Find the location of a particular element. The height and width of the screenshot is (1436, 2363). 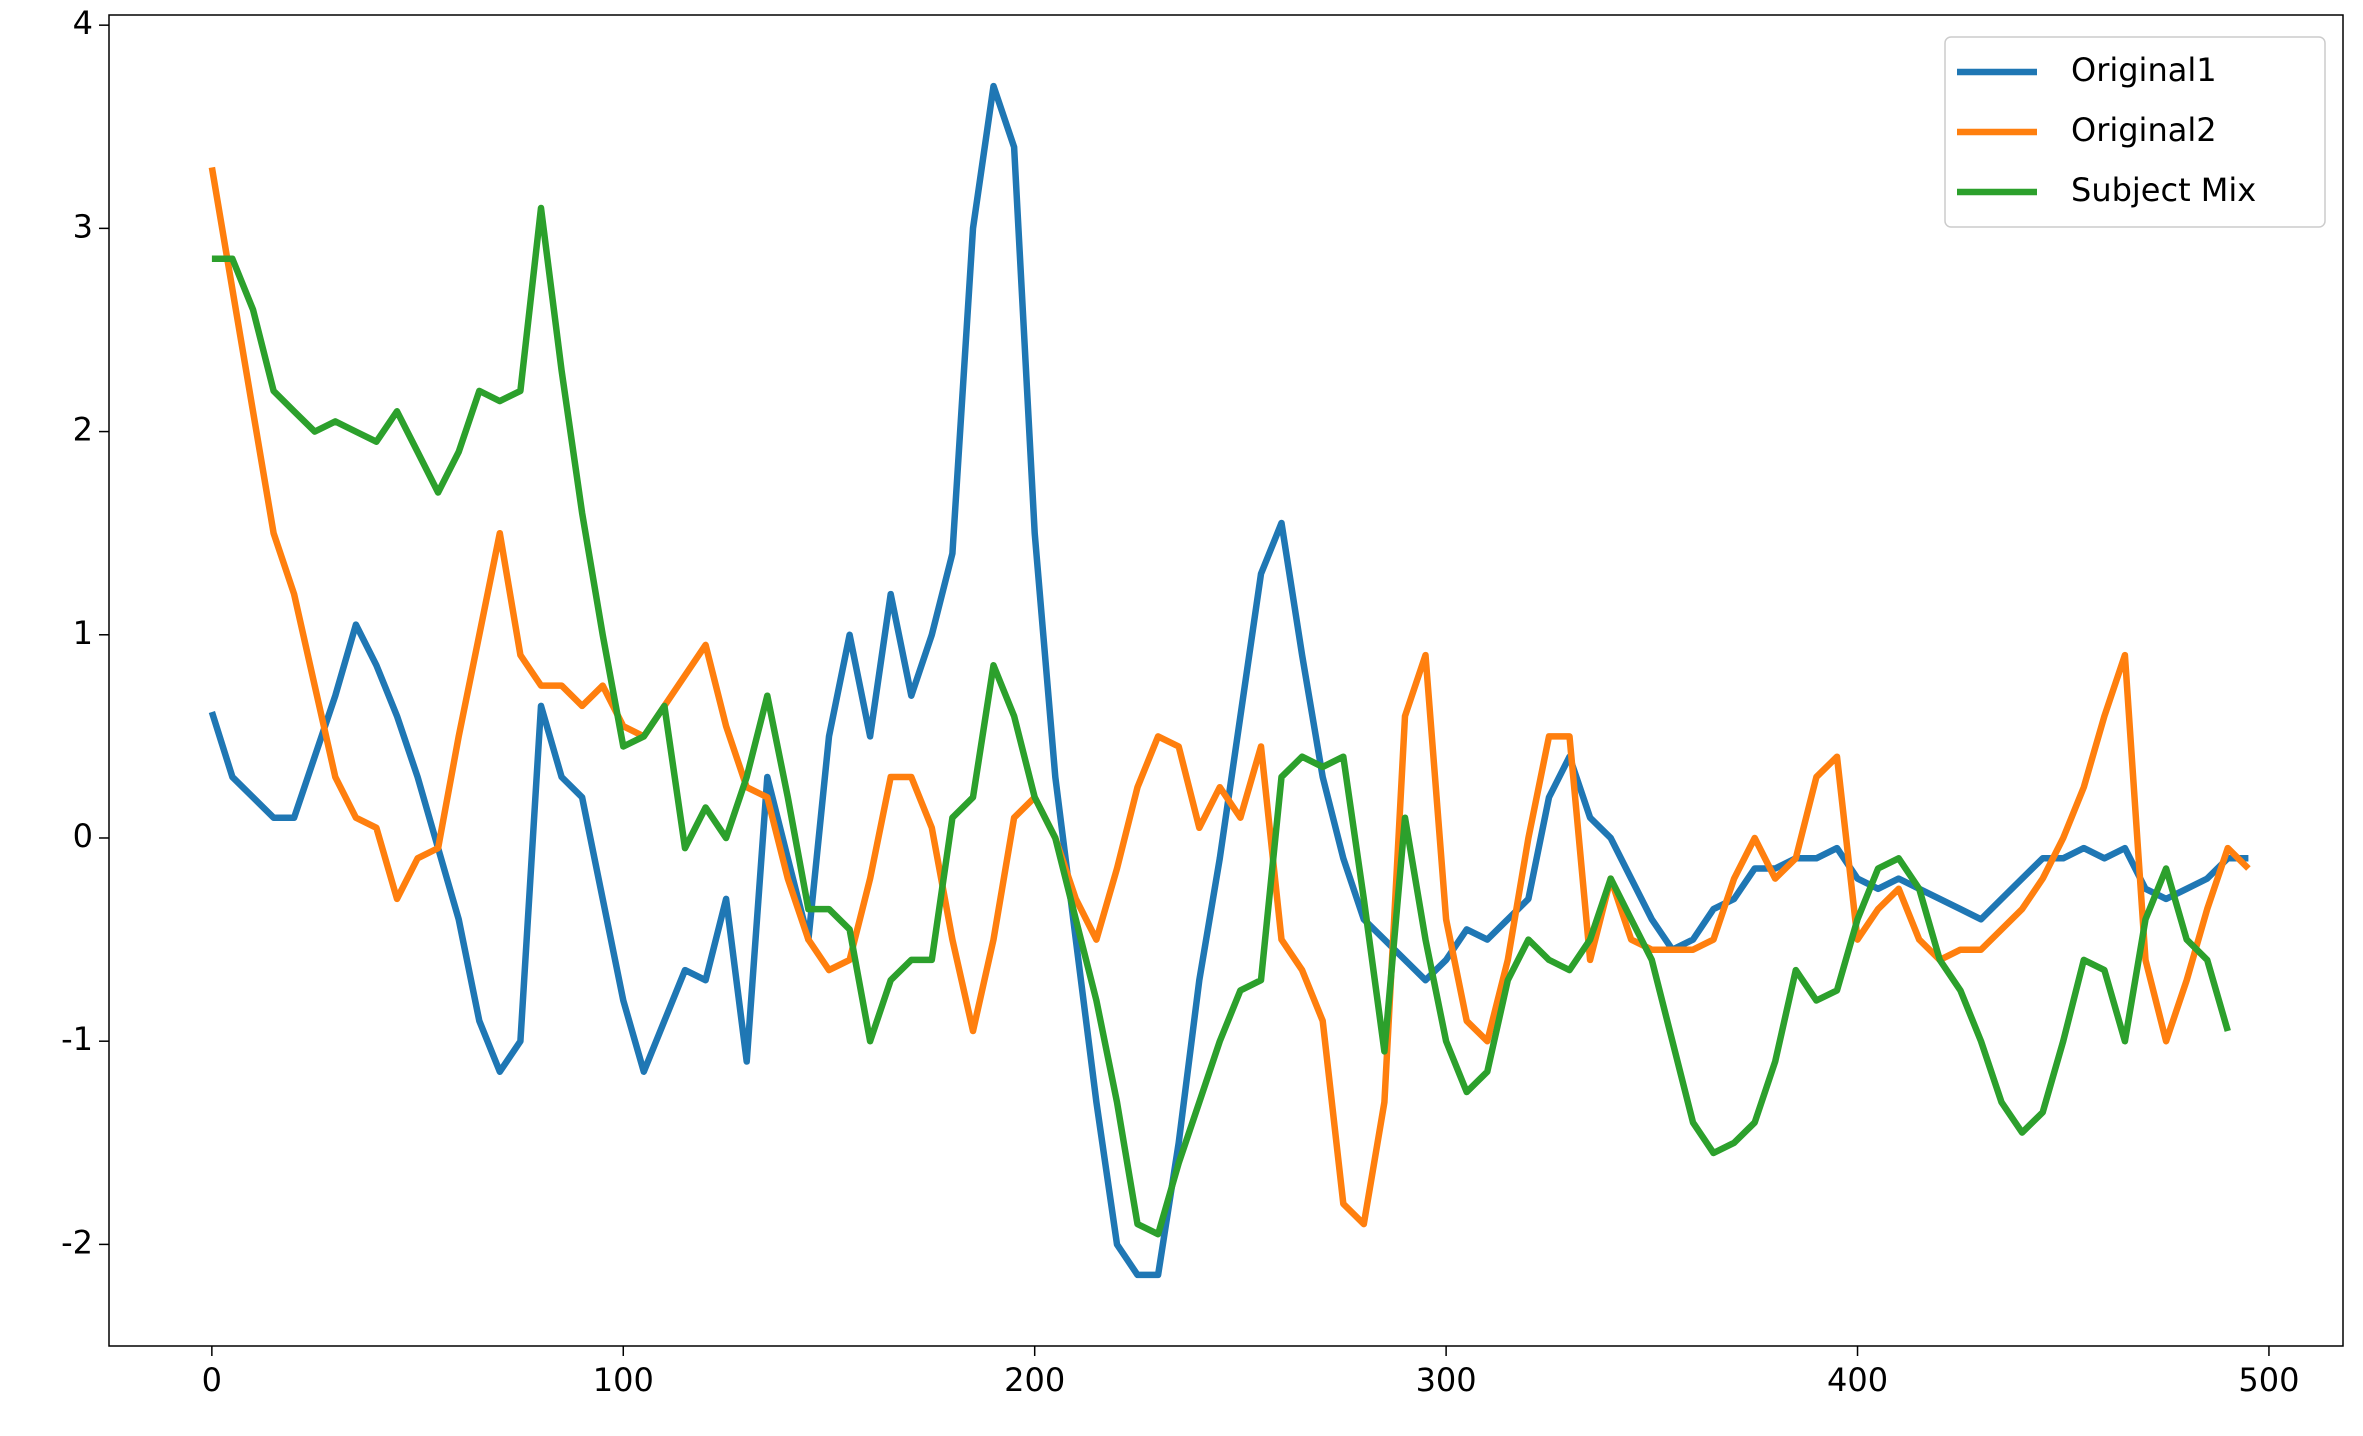

x-tick-label: 500 is located at coordinates (2268, 1380).